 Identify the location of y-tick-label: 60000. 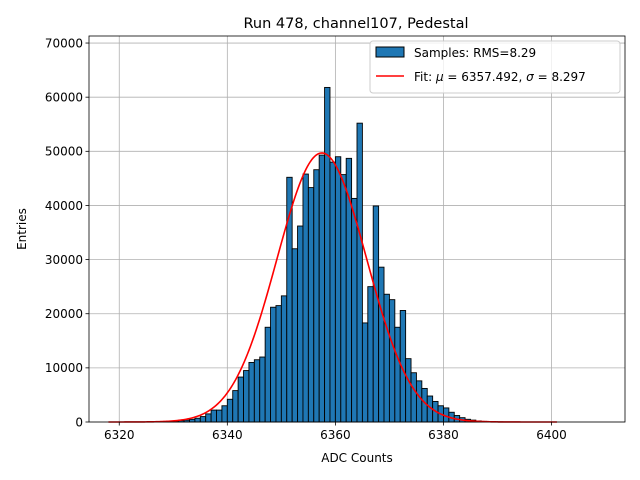
(64, 97).